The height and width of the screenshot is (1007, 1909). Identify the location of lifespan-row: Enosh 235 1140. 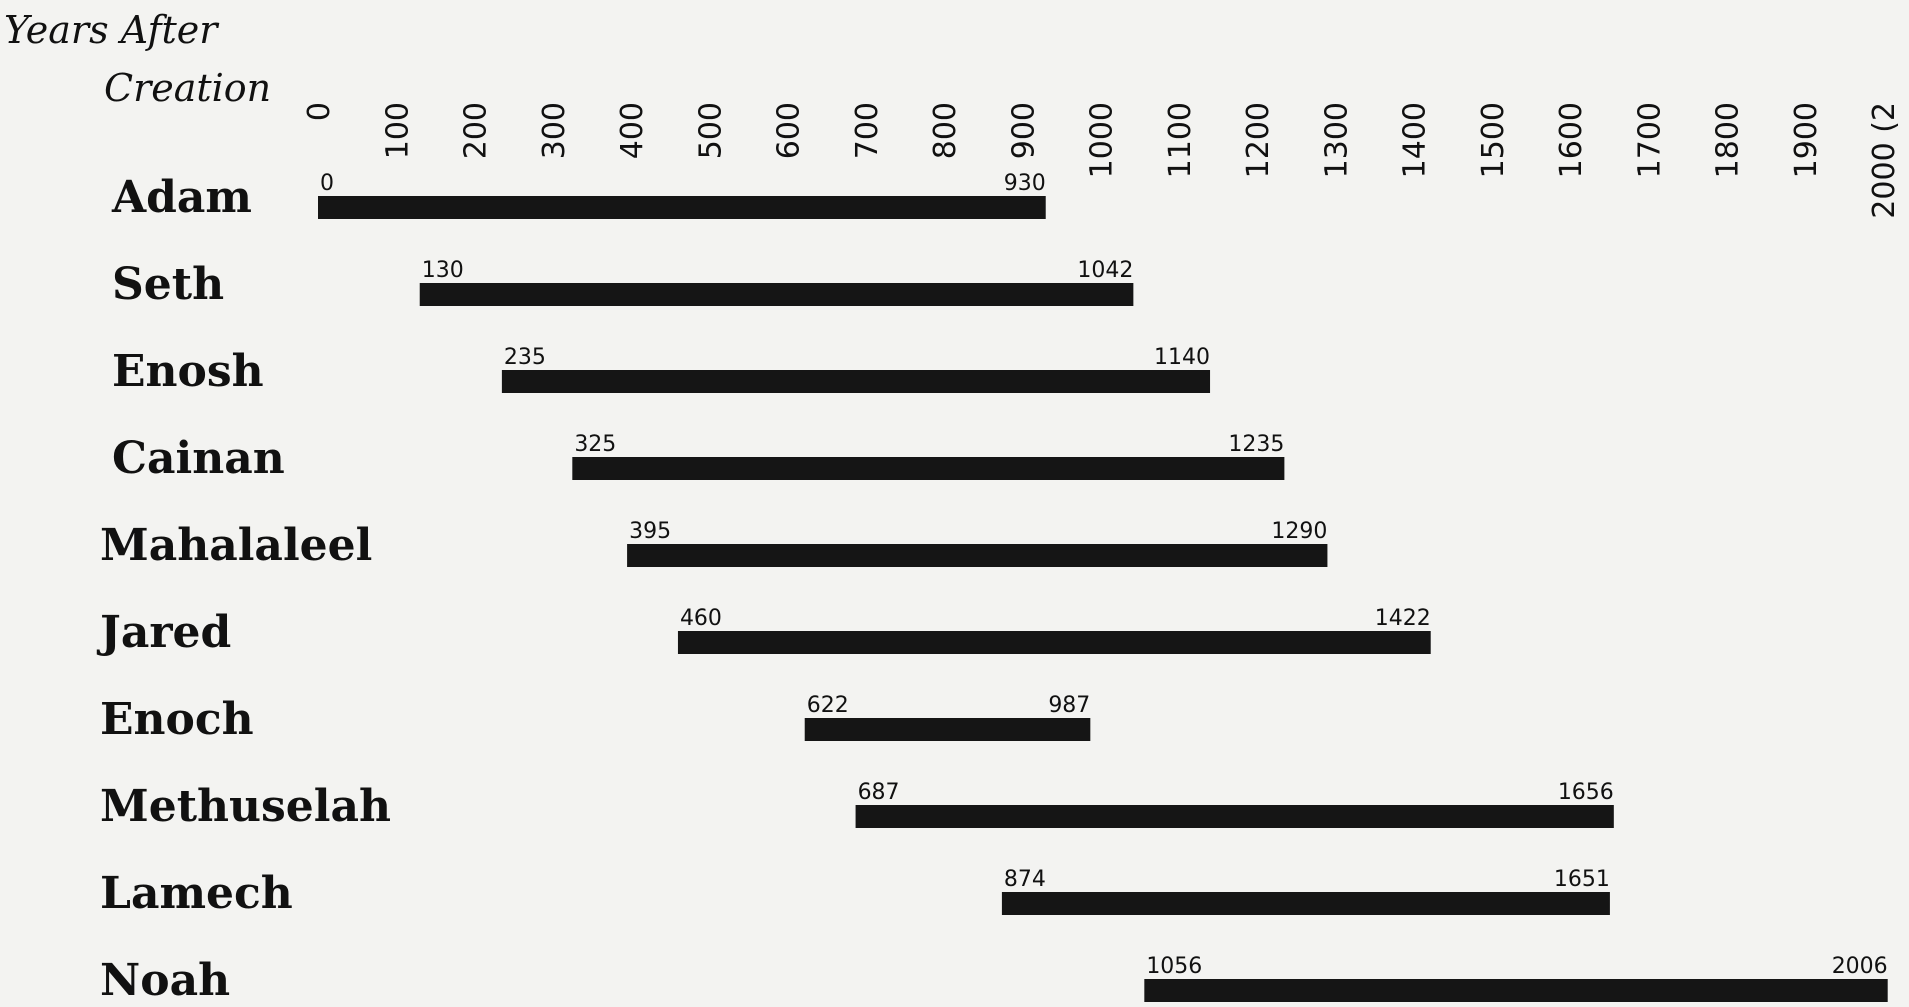
(661, 371).